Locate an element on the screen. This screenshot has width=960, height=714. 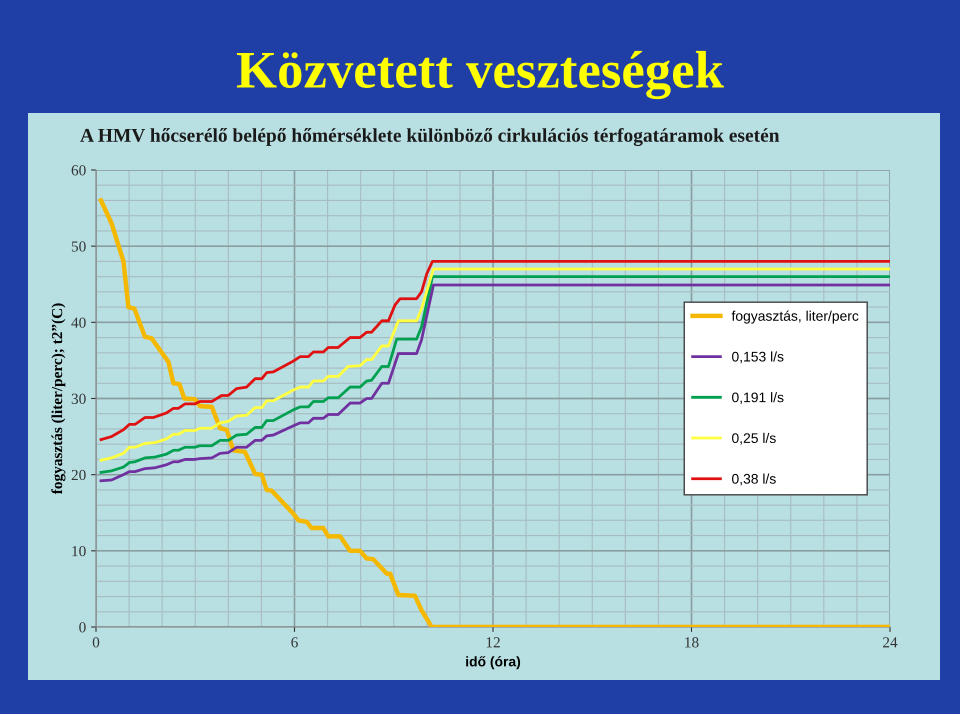
x-axis-title: idő (óra) is located at coordinates (493, 663).